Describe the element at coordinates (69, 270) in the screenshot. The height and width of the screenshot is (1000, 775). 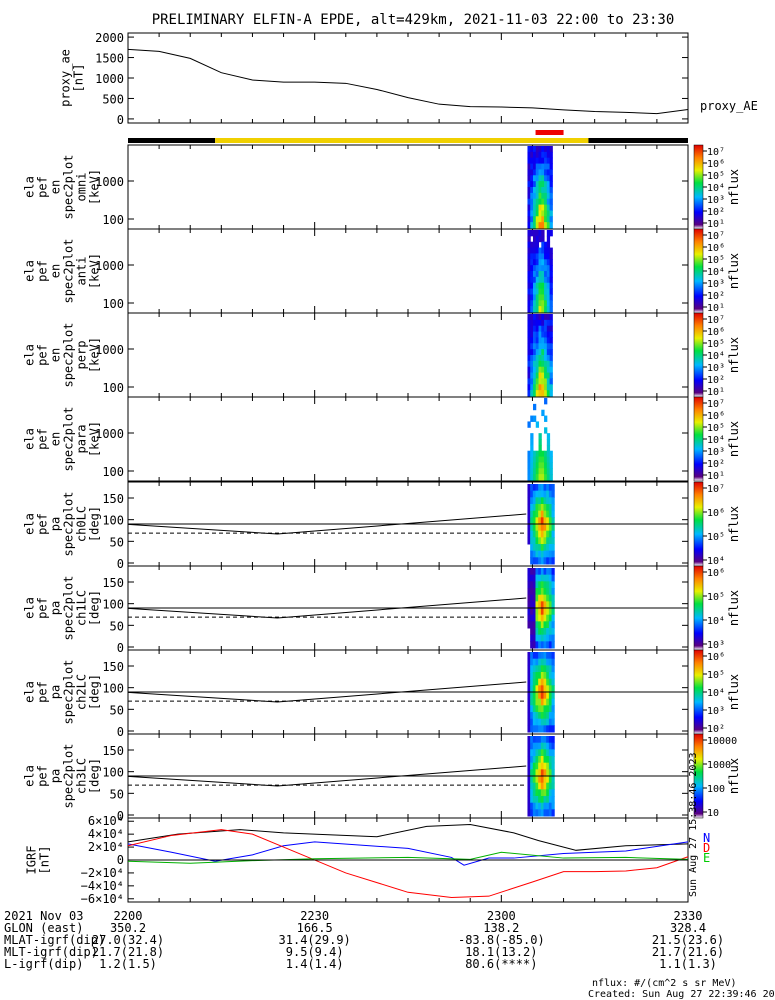
I see `energy-panel-1-ylabel-line: spec2plot` at that location.